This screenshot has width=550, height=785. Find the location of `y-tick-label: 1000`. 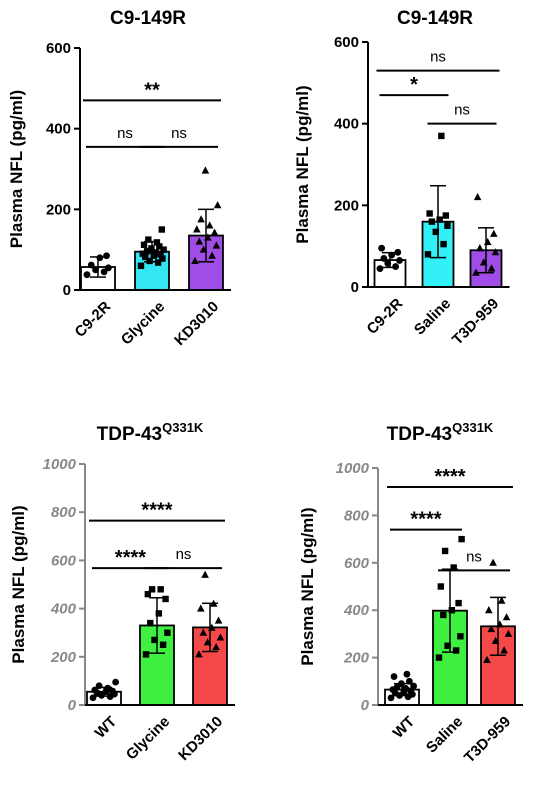

y-tick-label: 1000 is located at coordinates (60, 464).